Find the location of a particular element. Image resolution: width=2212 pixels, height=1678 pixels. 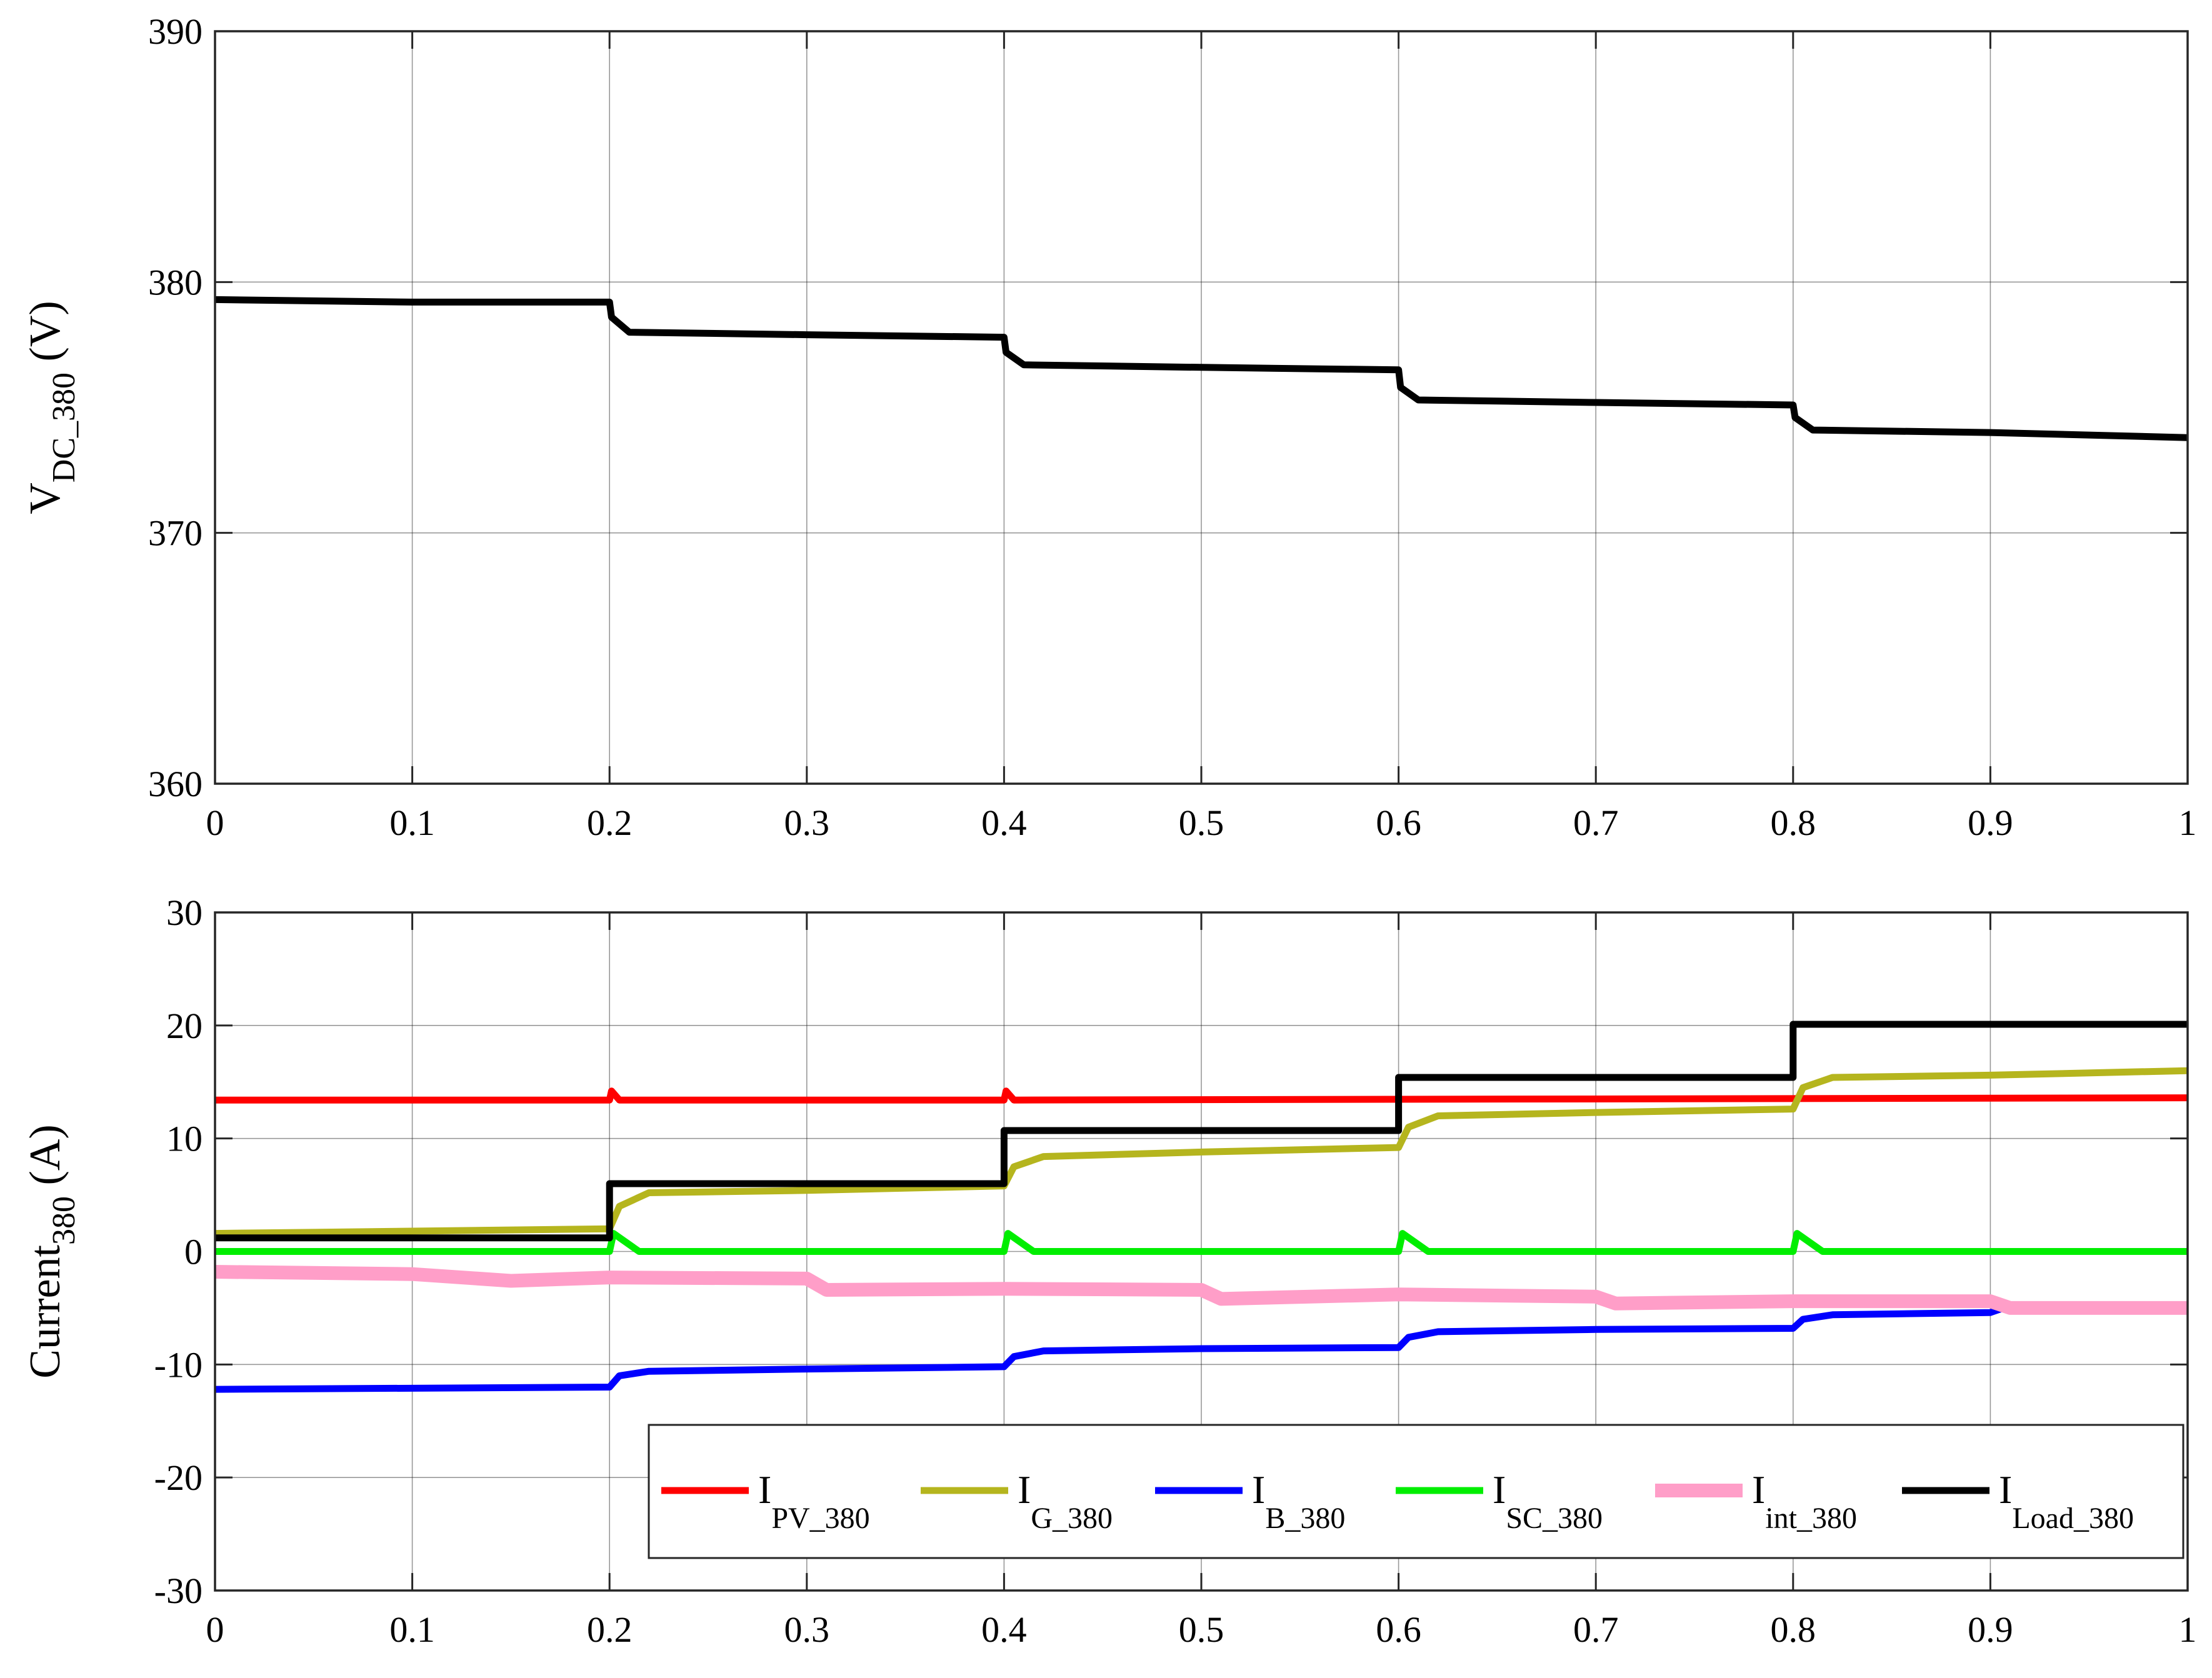

legend-label: IPV_380 is located at coordinates (814, 1501).